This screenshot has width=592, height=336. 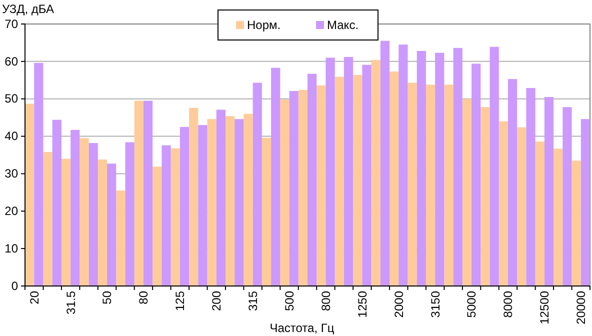 What do you see at coordinates (343, 25) in the screenshot?
I see `legend-label: Макс.` at bounding box center [343, 25].